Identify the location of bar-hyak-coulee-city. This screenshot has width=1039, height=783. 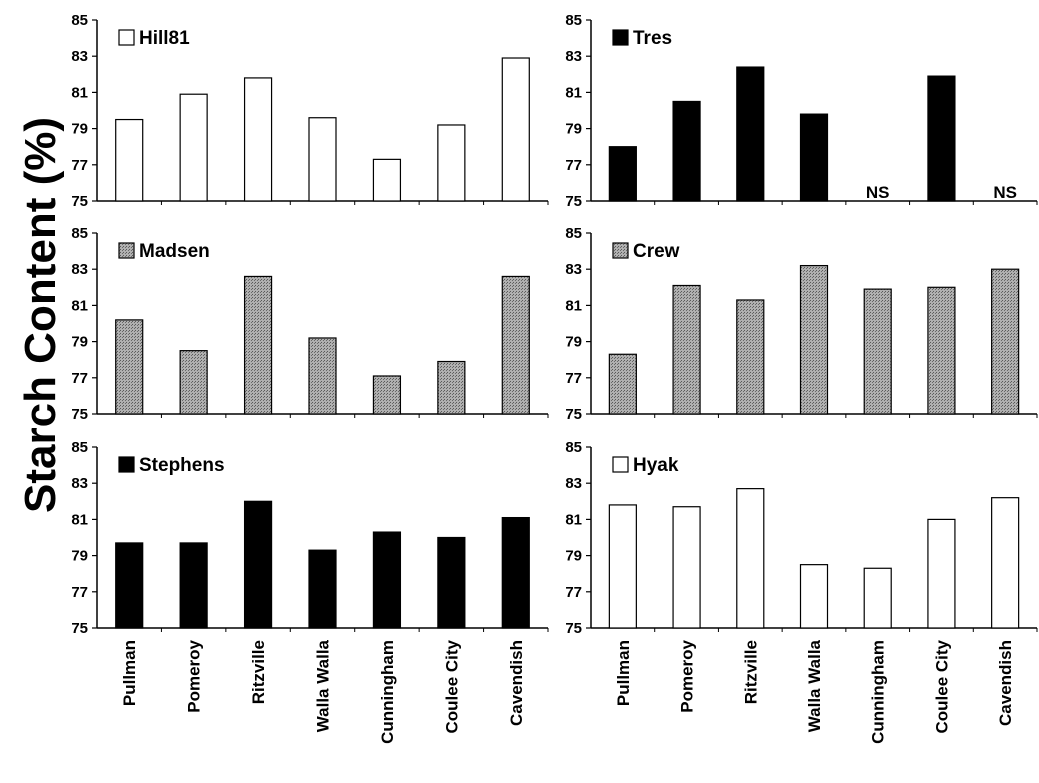
(941, 573).